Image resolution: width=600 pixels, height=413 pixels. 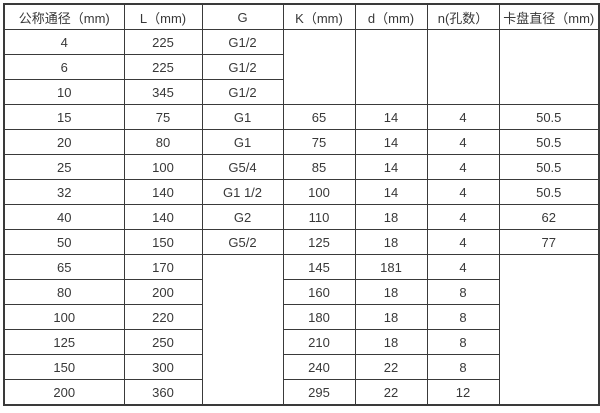 What do you see at coordinates (242, 192) in the screenshot?
I see `cell: G1 1/2` at bounding box center [242, 192].